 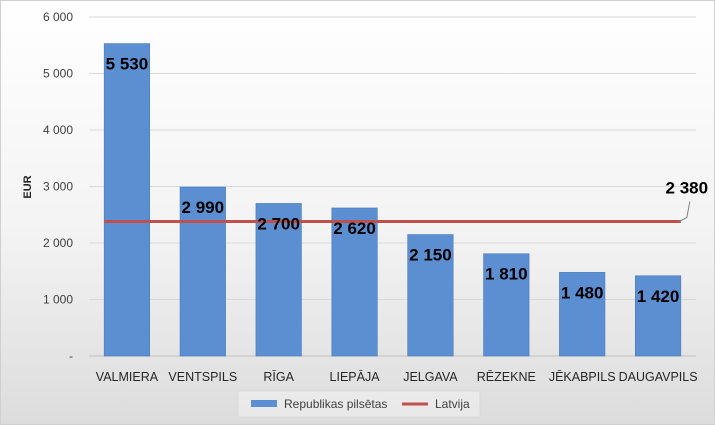 I want to click on x-tick-label: RĒZEKNE, so click(x=506, y=377).